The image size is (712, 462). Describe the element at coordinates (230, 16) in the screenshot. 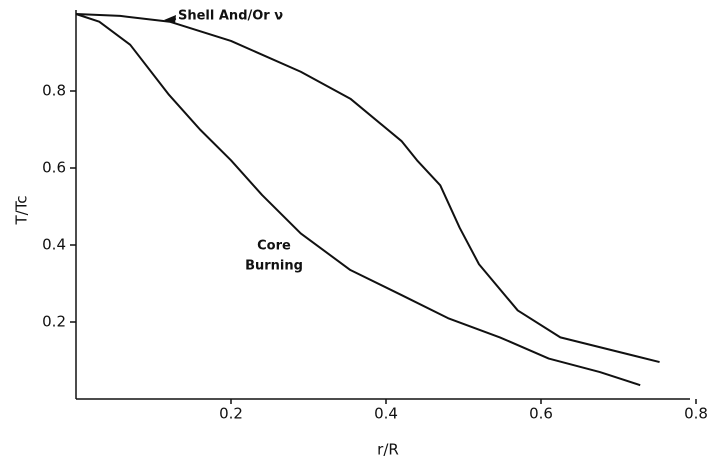

I see `annotation: Shell And/Or ν` at that location.